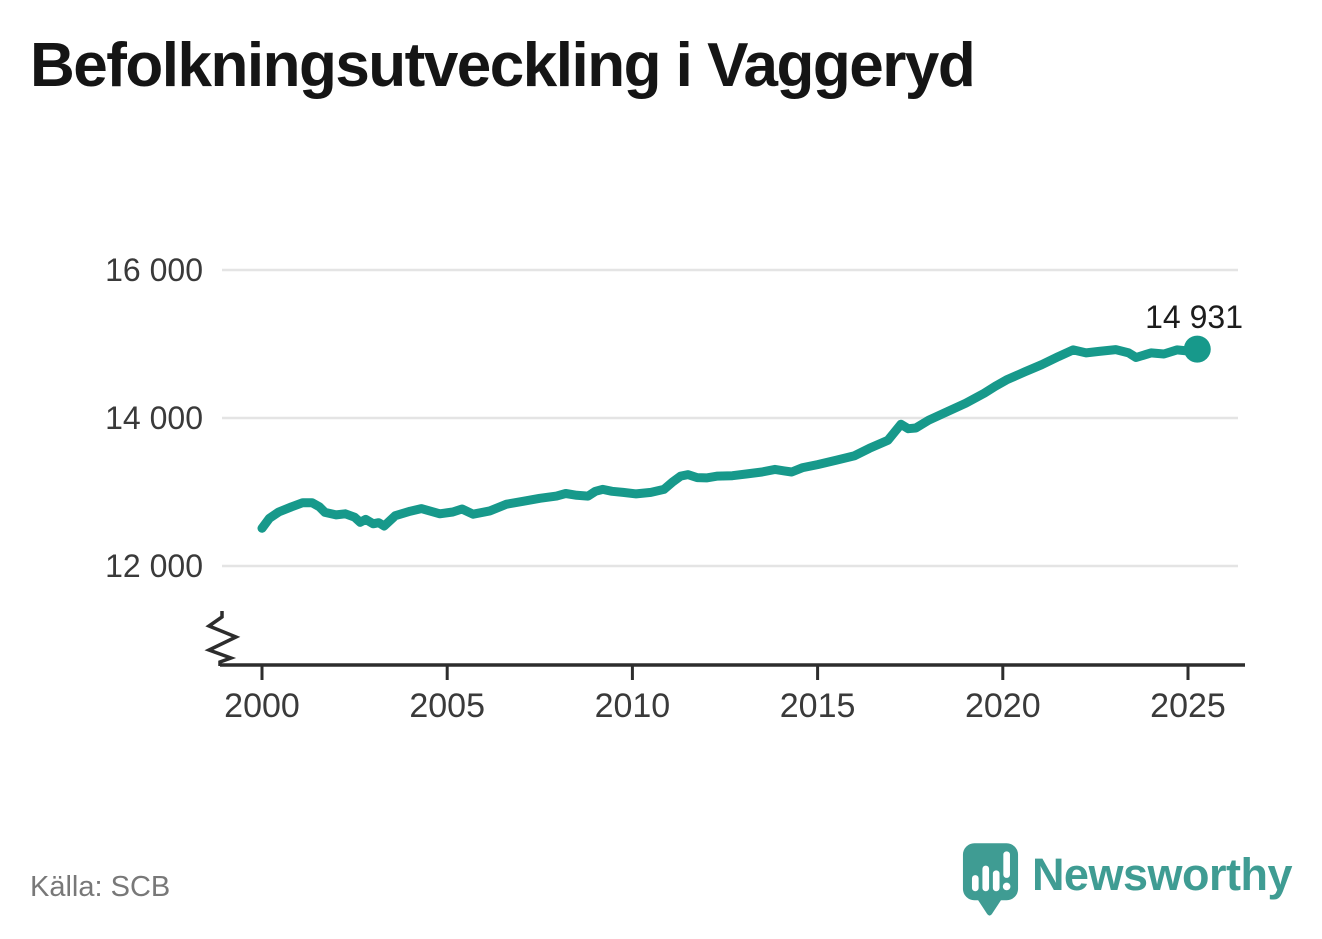 This screenshot has width=1322, height=939. What do you see at coordinates (222, 638) in the screenshot?
I see `y-axis-break-icon` at bounding box center [222, 638].